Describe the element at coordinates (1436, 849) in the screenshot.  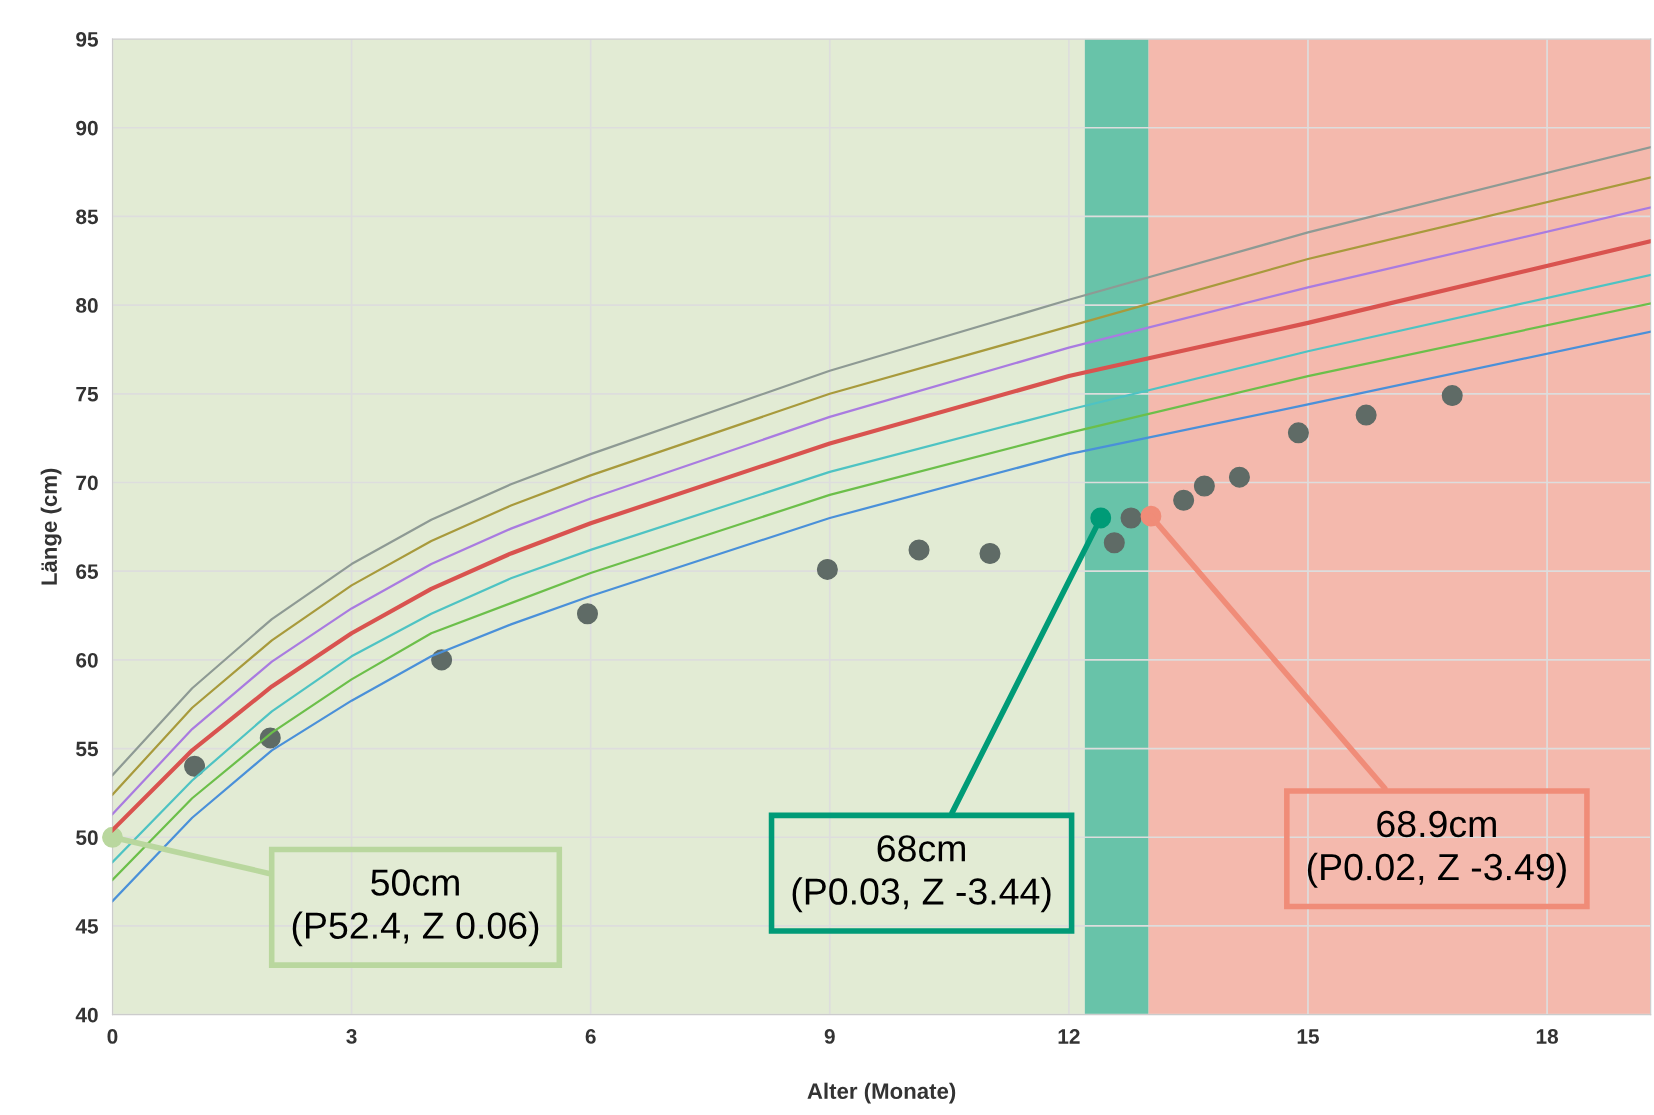
I see `annotation: 68.9cm (P0.02, Z -3.49)` at that location.